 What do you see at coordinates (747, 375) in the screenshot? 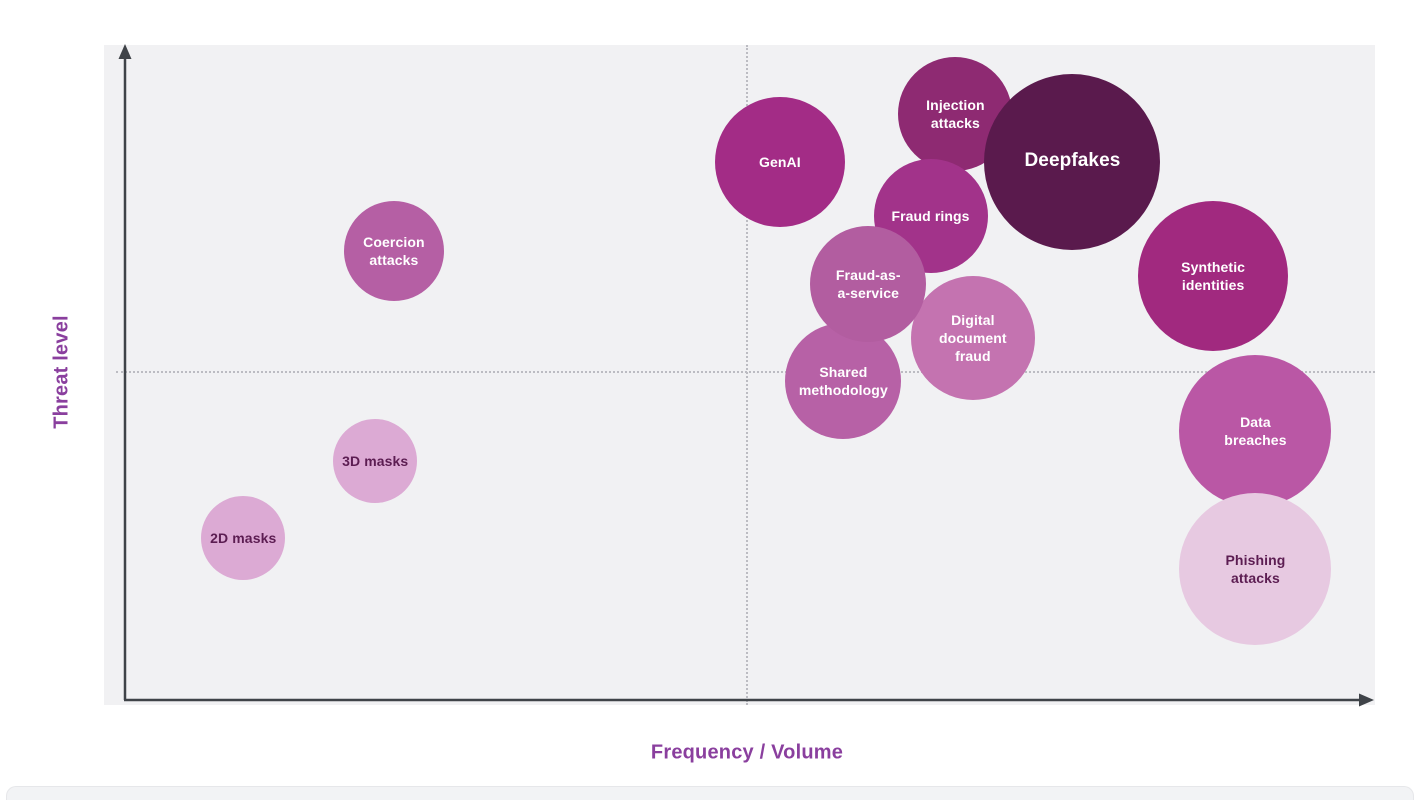
I see `quadrant-divider-vertical` at bounding box center [747, 375].